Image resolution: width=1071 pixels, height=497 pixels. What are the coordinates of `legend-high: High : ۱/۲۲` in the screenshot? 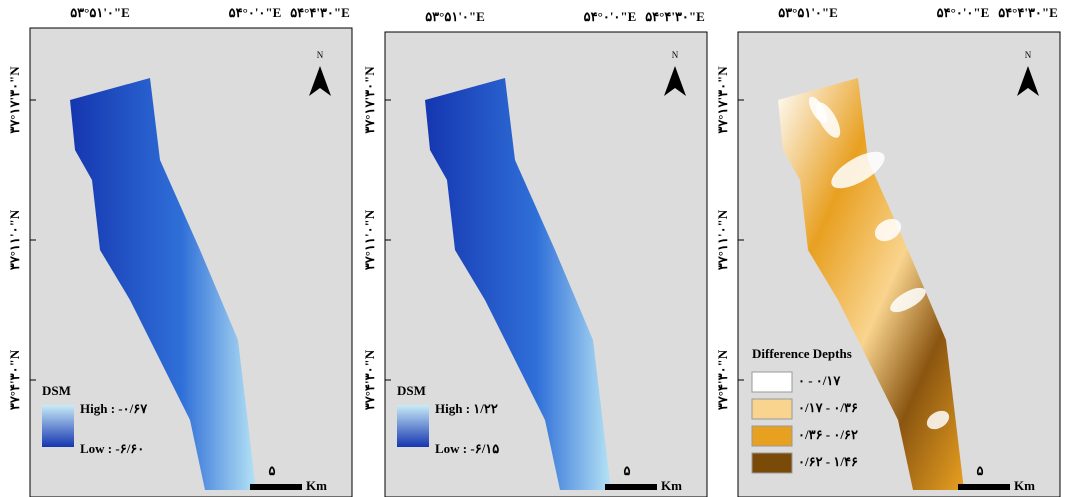 It's located at (466, 408).